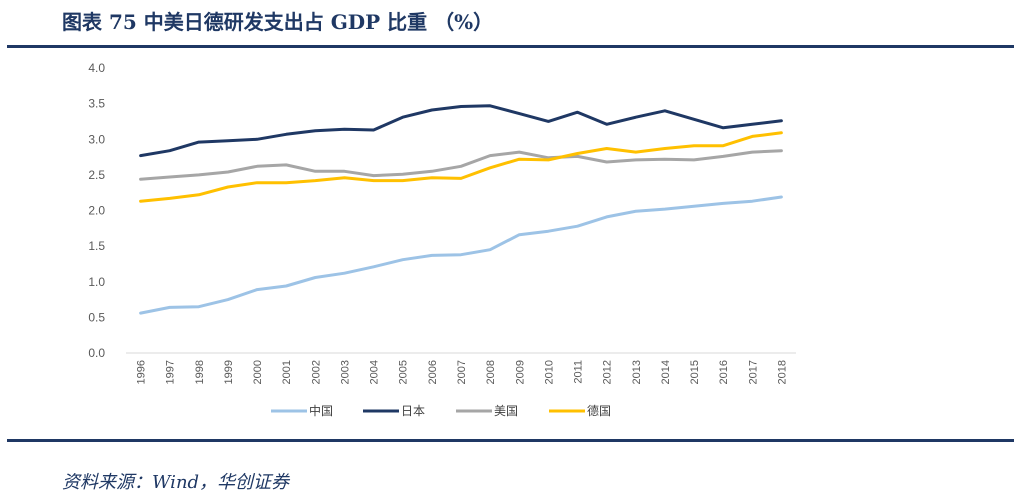  I want to click on x-tick-label: 2016, so click(724, 372).